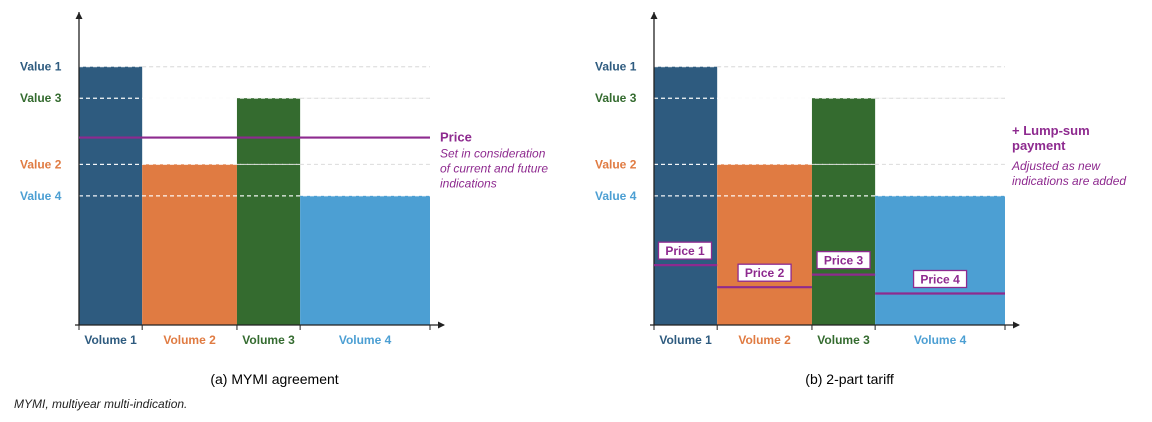 This screenshot has width=1152, height=422. I want to click on lump-sum-title-line: payment, so click(1039, 145).